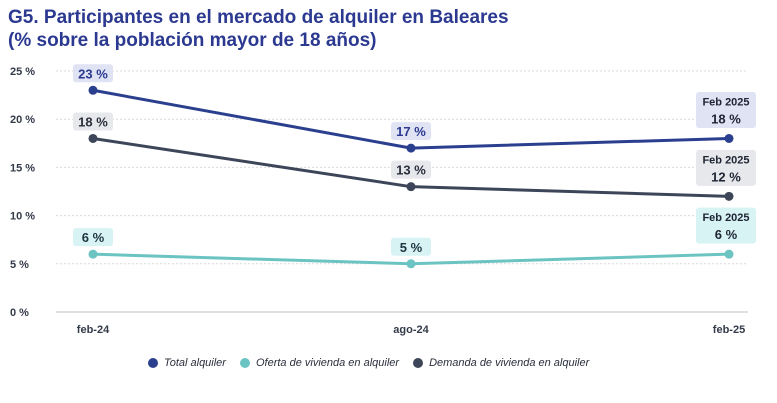  I want to click on y-tick-label: 15 %, so click(22, 168).